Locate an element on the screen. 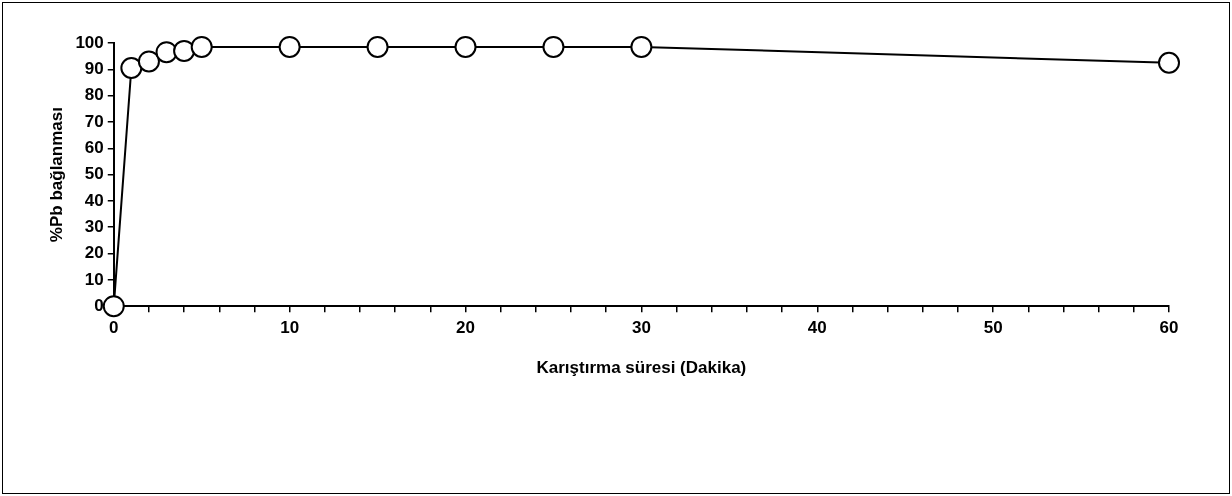  x-axis-title: Karıştırma süresi (Dakika) is located at coordinates (641, 368).